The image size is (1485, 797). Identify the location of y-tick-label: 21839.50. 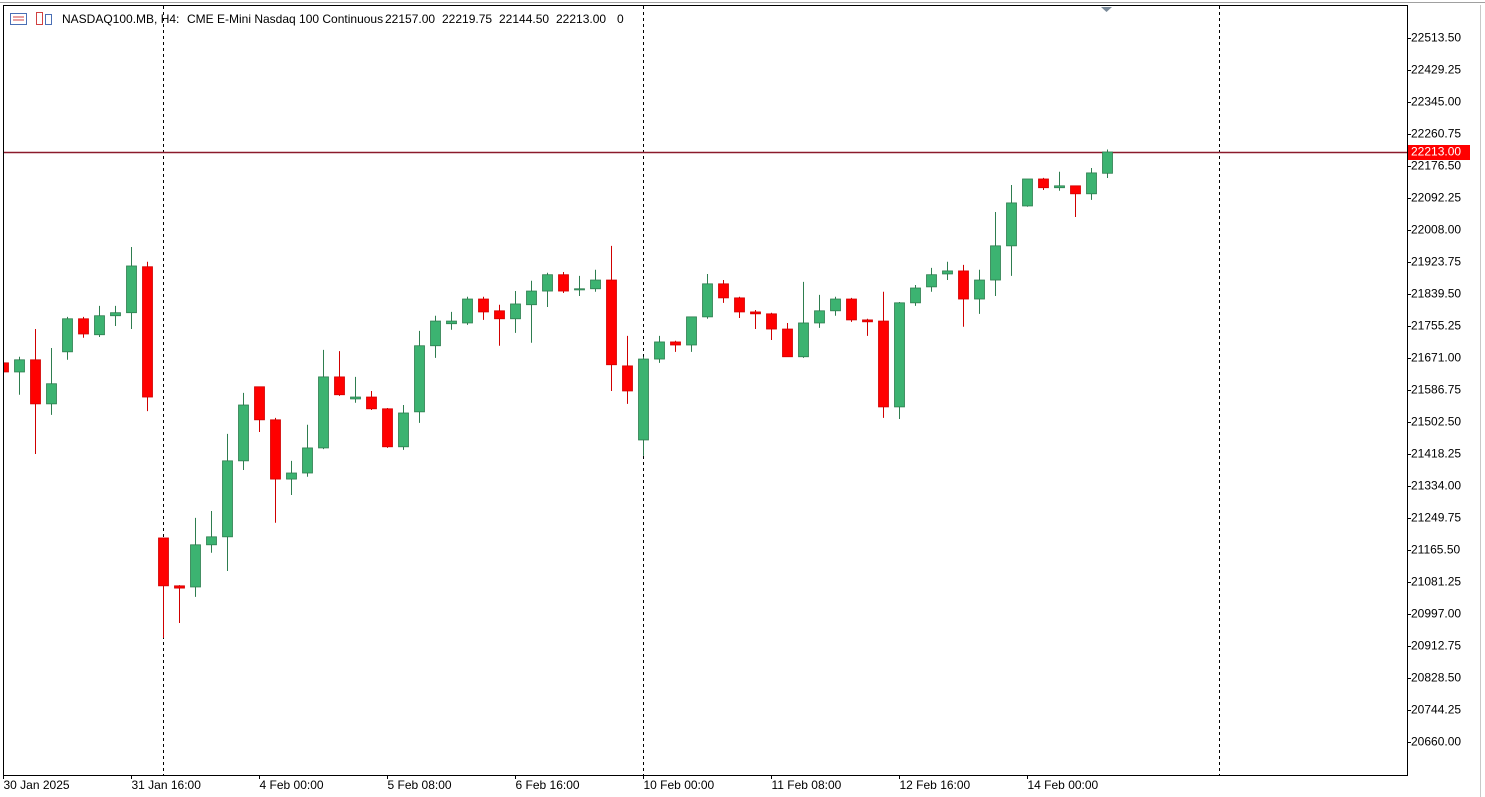
(1436, 294).